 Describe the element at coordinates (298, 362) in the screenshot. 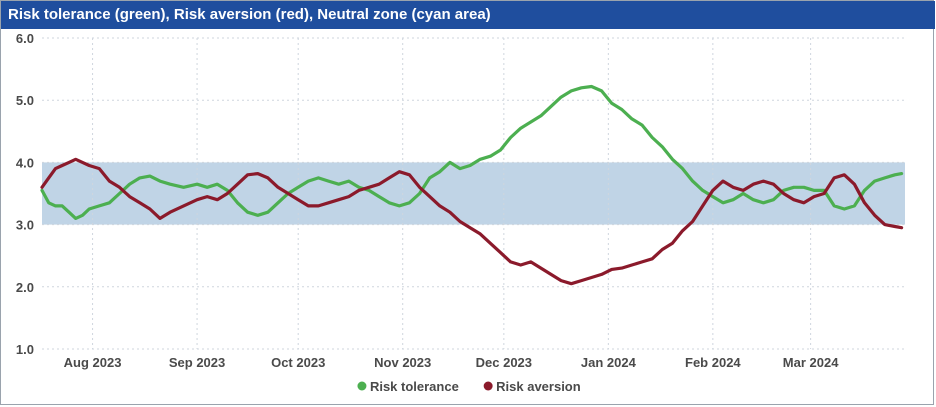

I see `x-tick-label: Oct 2023` at that location.